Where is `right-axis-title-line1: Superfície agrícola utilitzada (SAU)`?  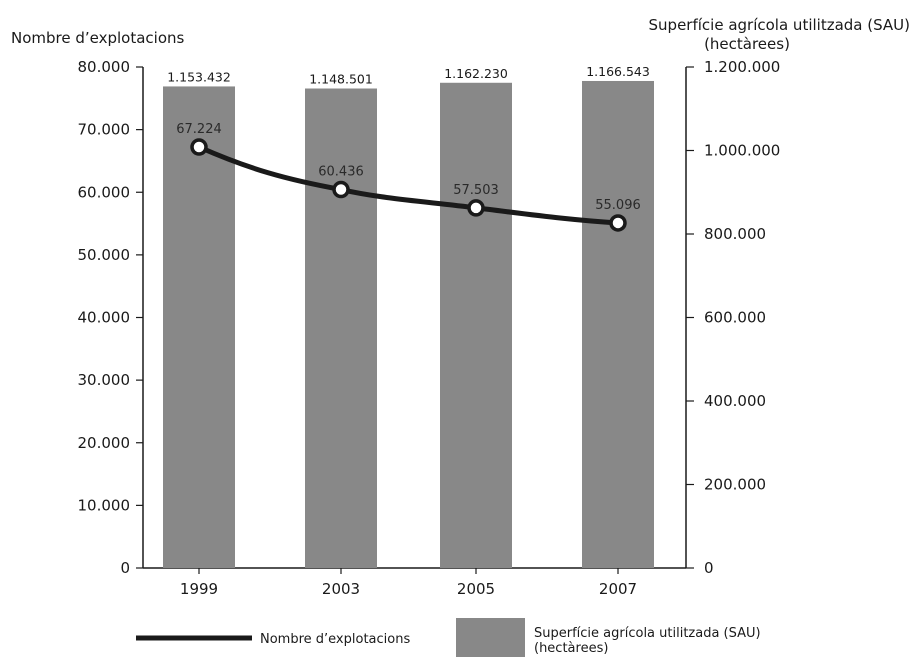 right-axis-title-line1: Superfície agrícola utilitzada (SAU) is located at coordinates (779, 25).